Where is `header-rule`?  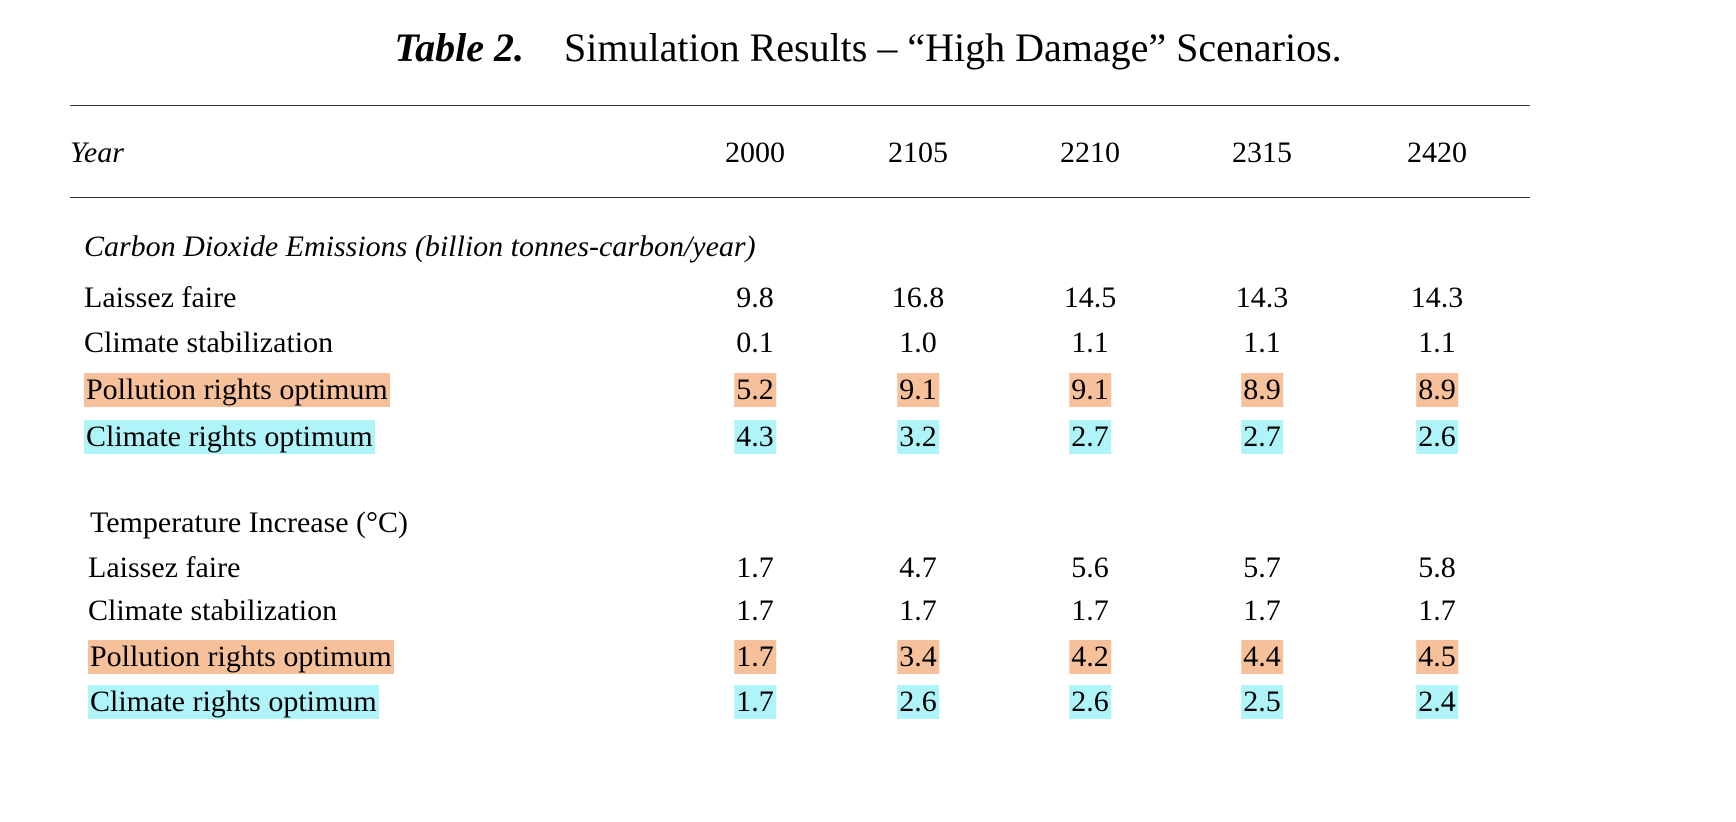
header-rule is located at coordinates (800, 197).